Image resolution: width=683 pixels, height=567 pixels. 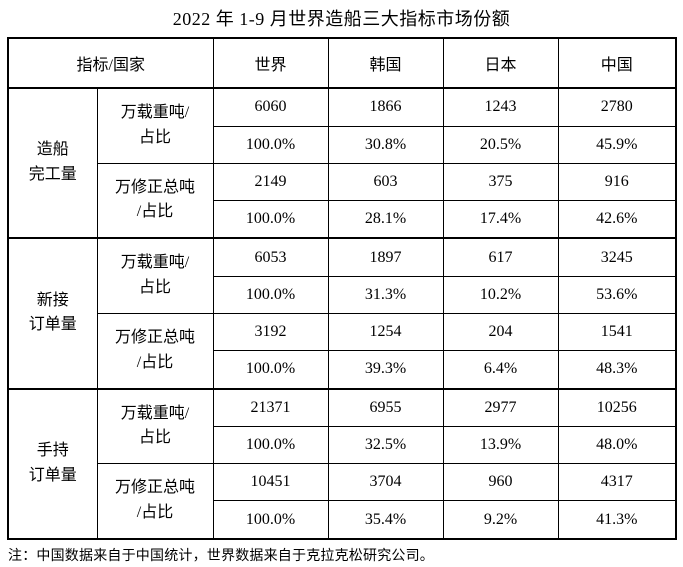 What do you see at coordinates (500, 332) in the screenshot?
I see `value-cell: 204` at bounding box center [500, 332].